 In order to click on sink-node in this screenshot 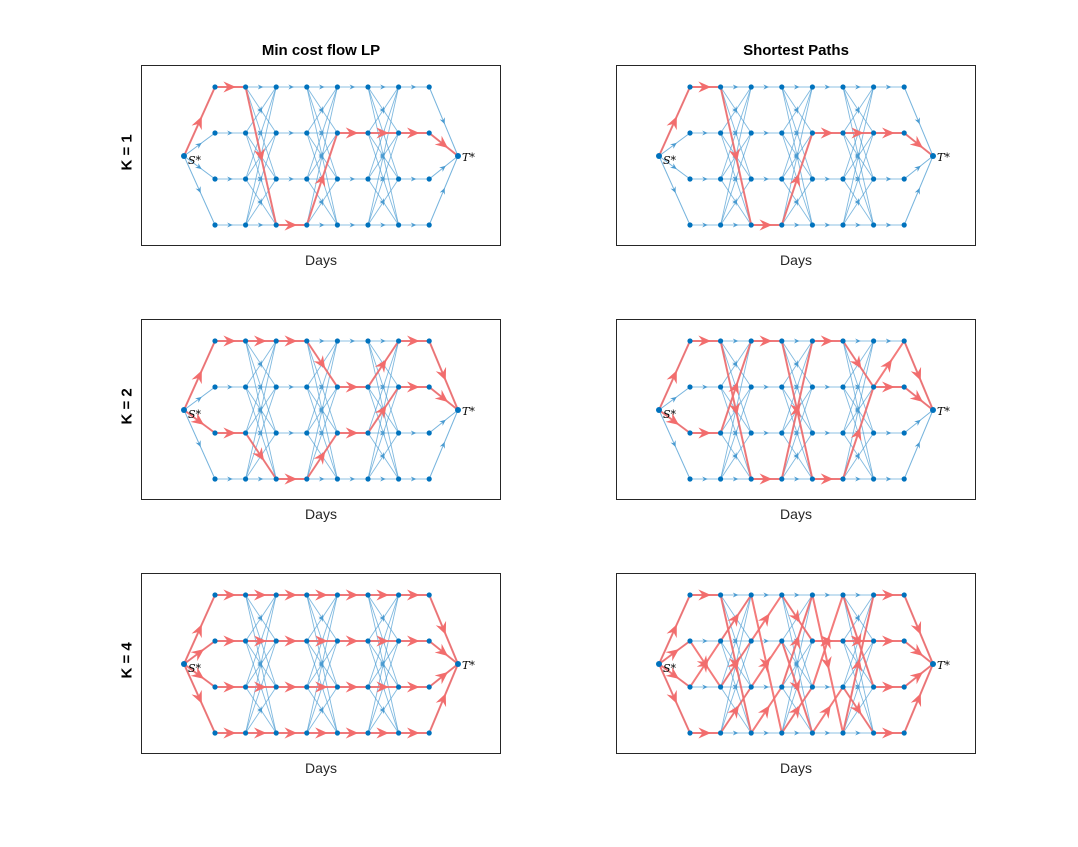, I will do `click(933, 664)`.